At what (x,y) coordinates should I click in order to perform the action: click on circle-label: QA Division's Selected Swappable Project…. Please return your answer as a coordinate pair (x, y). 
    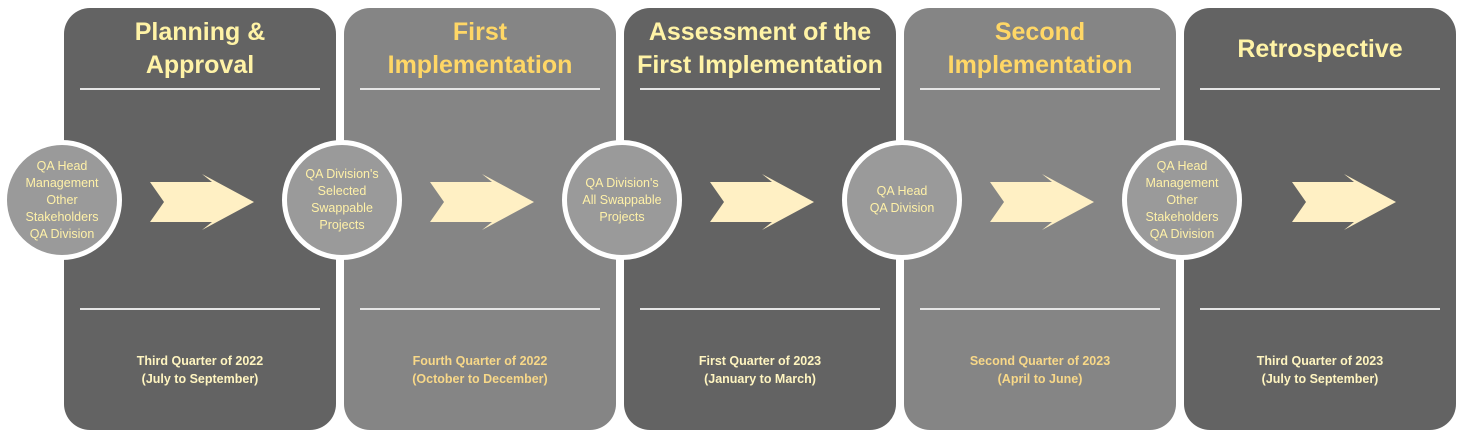
    Looking at the image, I should click on (342, 199).